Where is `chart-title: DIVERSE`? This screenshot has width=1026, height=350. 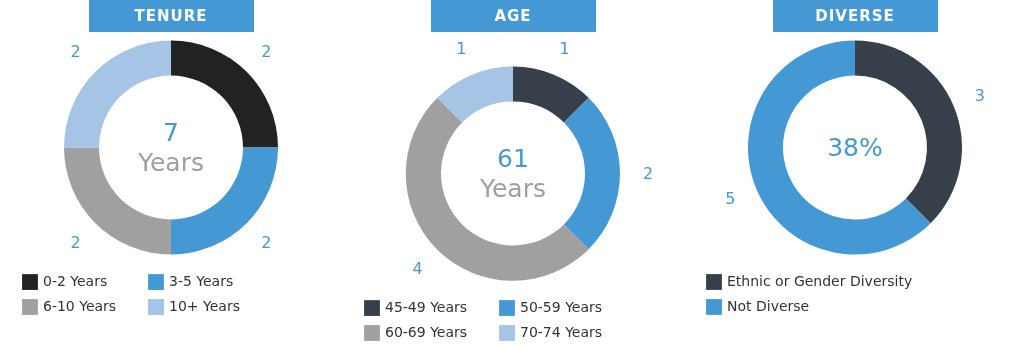 chart-title: DIVERSE is located at coordinates (855, 16).